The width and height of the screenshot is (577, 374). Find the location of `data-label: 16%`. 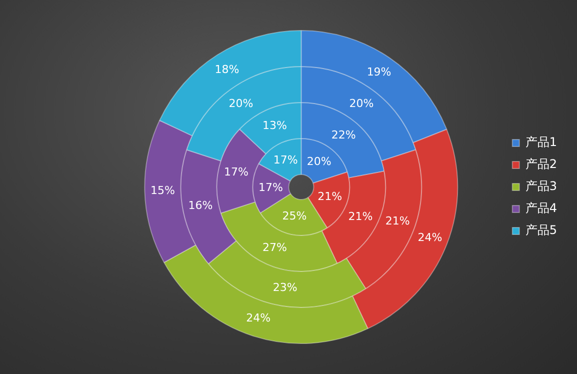

data-label: 16% is located at coordinates (200, 205).